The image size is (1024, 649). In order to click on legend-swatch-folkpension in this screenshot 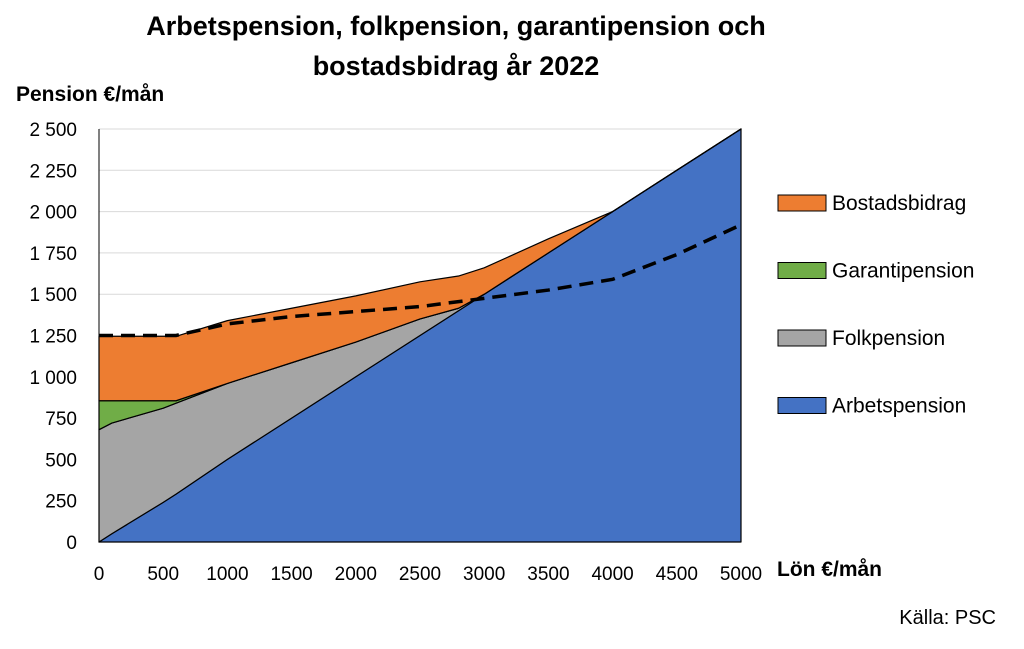, I will do `click(802, 338)`.